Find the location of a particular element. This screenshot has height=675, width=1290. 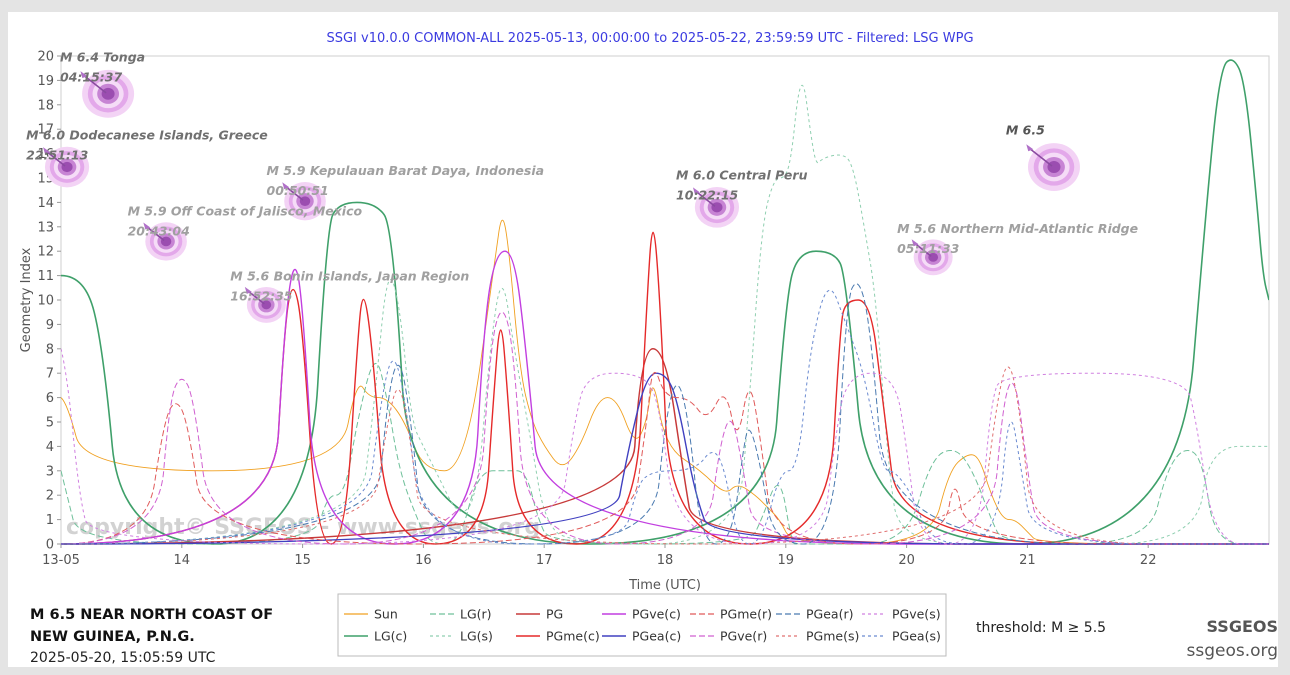

legend-item: PGve(r) is located at coordinates (728, 636).